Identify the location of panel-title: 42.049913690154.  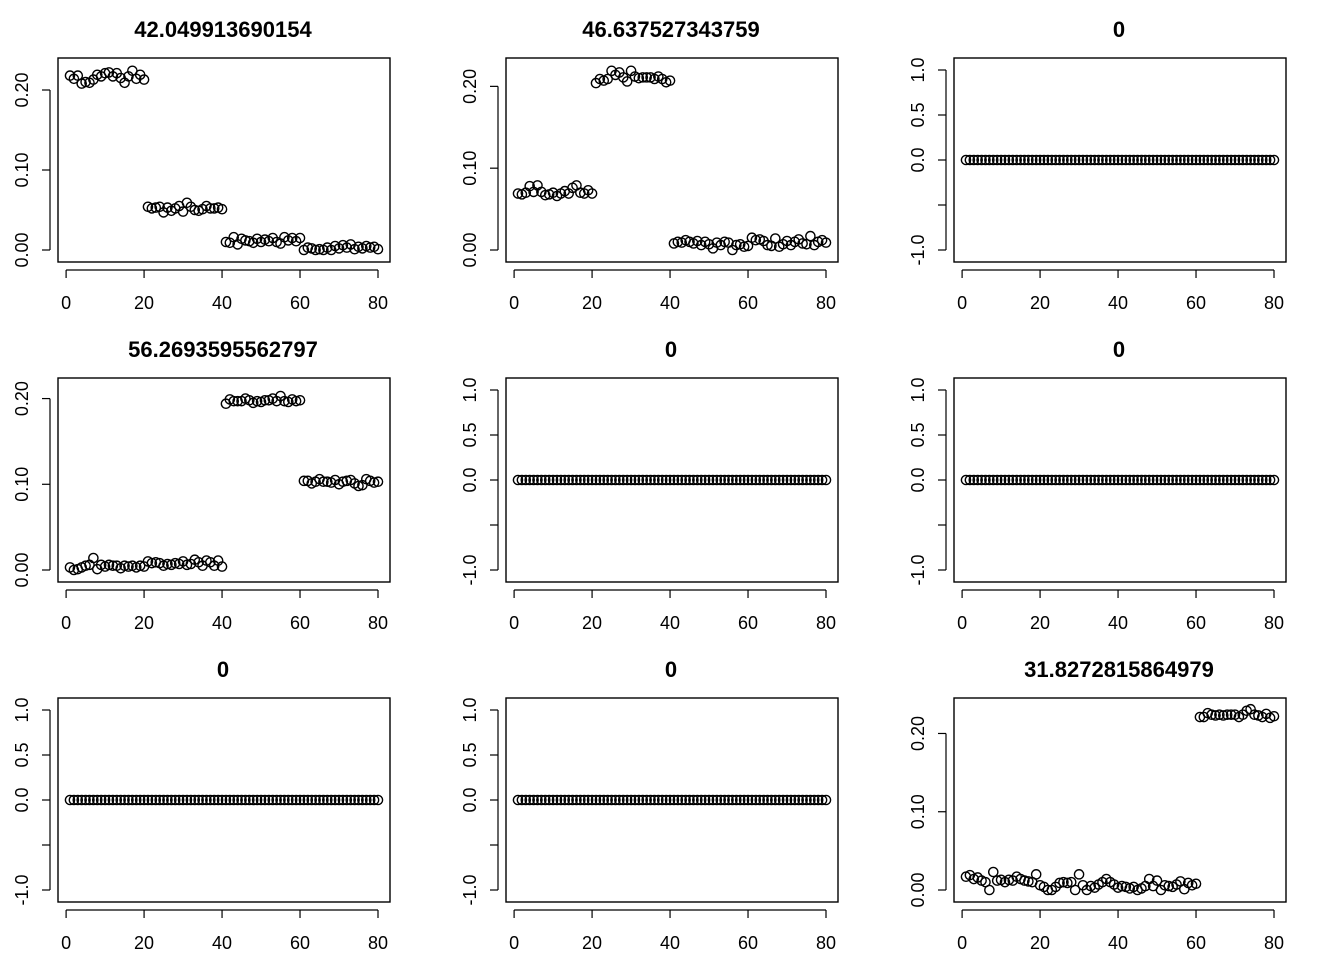
(223, 29).